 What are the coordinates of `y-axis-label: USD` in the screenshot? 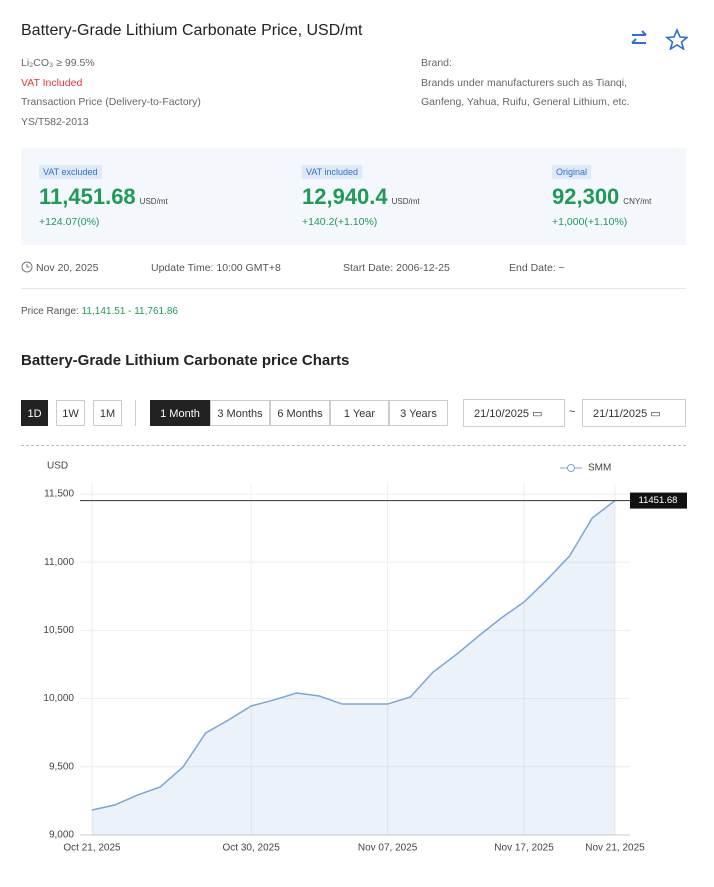 It's located at (57, 466).